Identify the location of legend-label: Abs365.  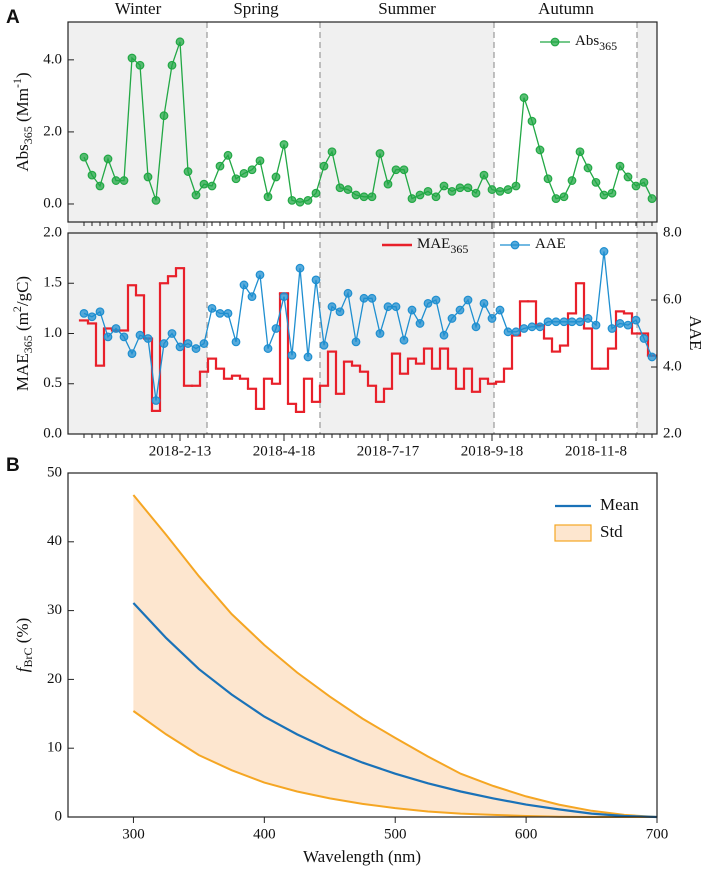
(596, 42).